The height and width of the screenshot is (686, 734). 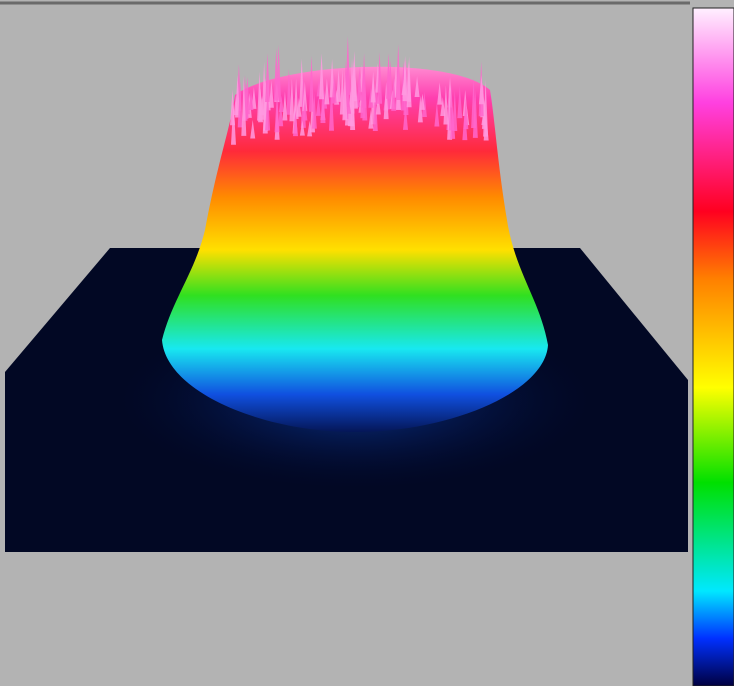 I want to click on beam-spikes, so click(x=359, y=90).